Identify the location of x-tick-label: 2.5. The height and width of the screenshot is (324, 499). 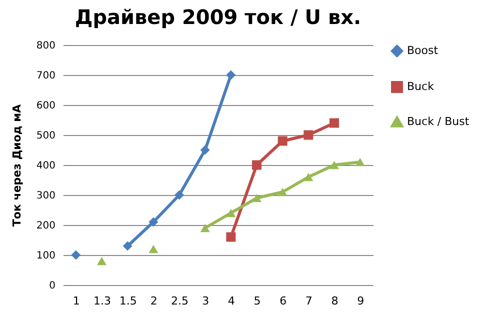
(179, 301).